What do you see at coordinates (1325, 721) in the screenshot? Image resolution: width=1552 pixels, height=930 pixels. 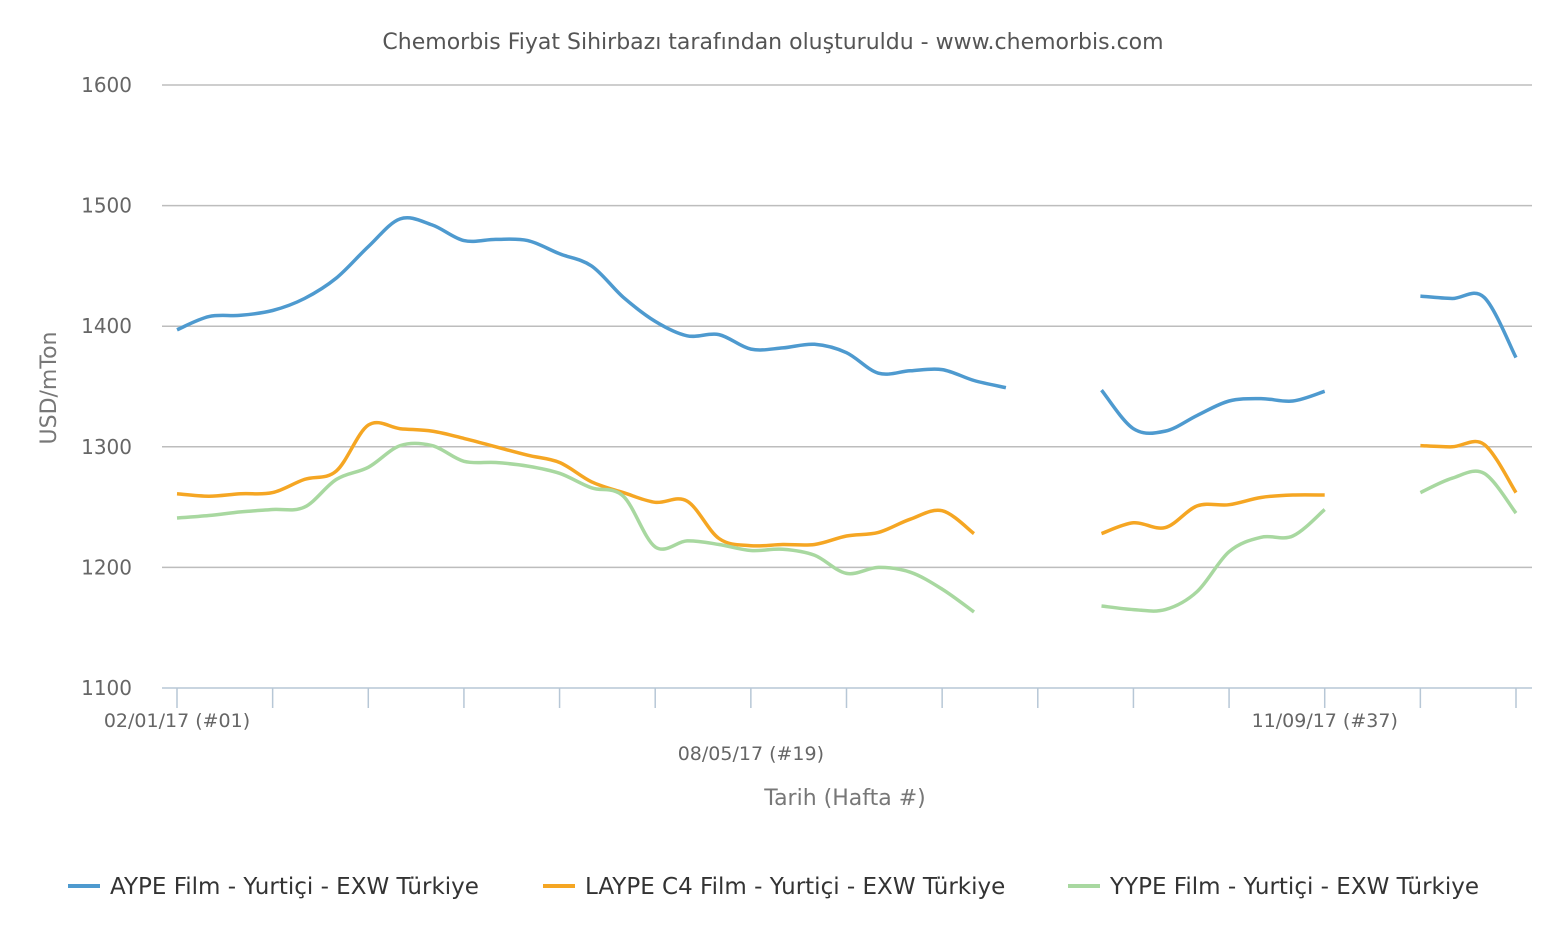 I see `x-tick-label: 11/09/17 (#37)` at bounding box center [1325, 721].